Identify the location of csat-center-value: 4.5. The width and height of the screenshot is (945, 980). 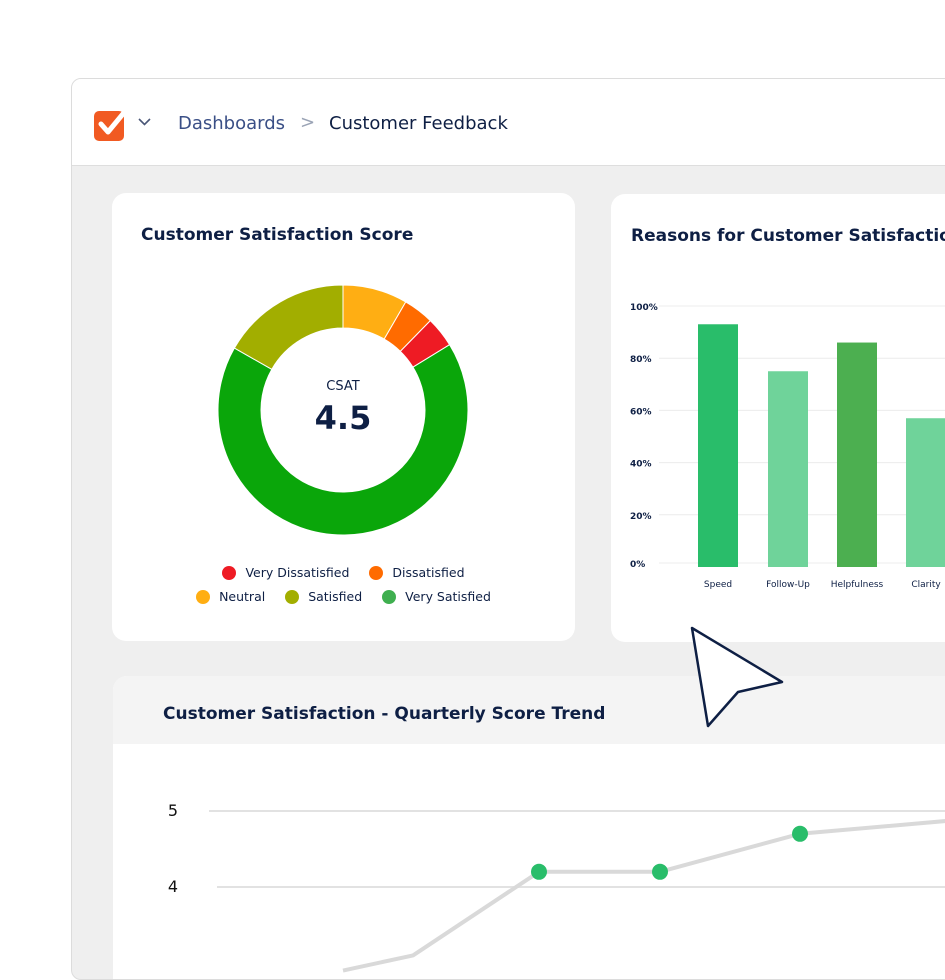
(343, 418).